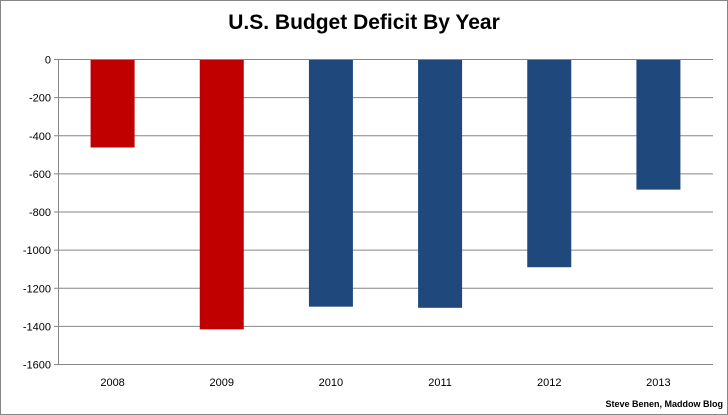 Image resolution: width=728 pixels, height=415 pixels. I want to click on chart-title: U.S. Budget Deficit By Year, so click(364, 22).